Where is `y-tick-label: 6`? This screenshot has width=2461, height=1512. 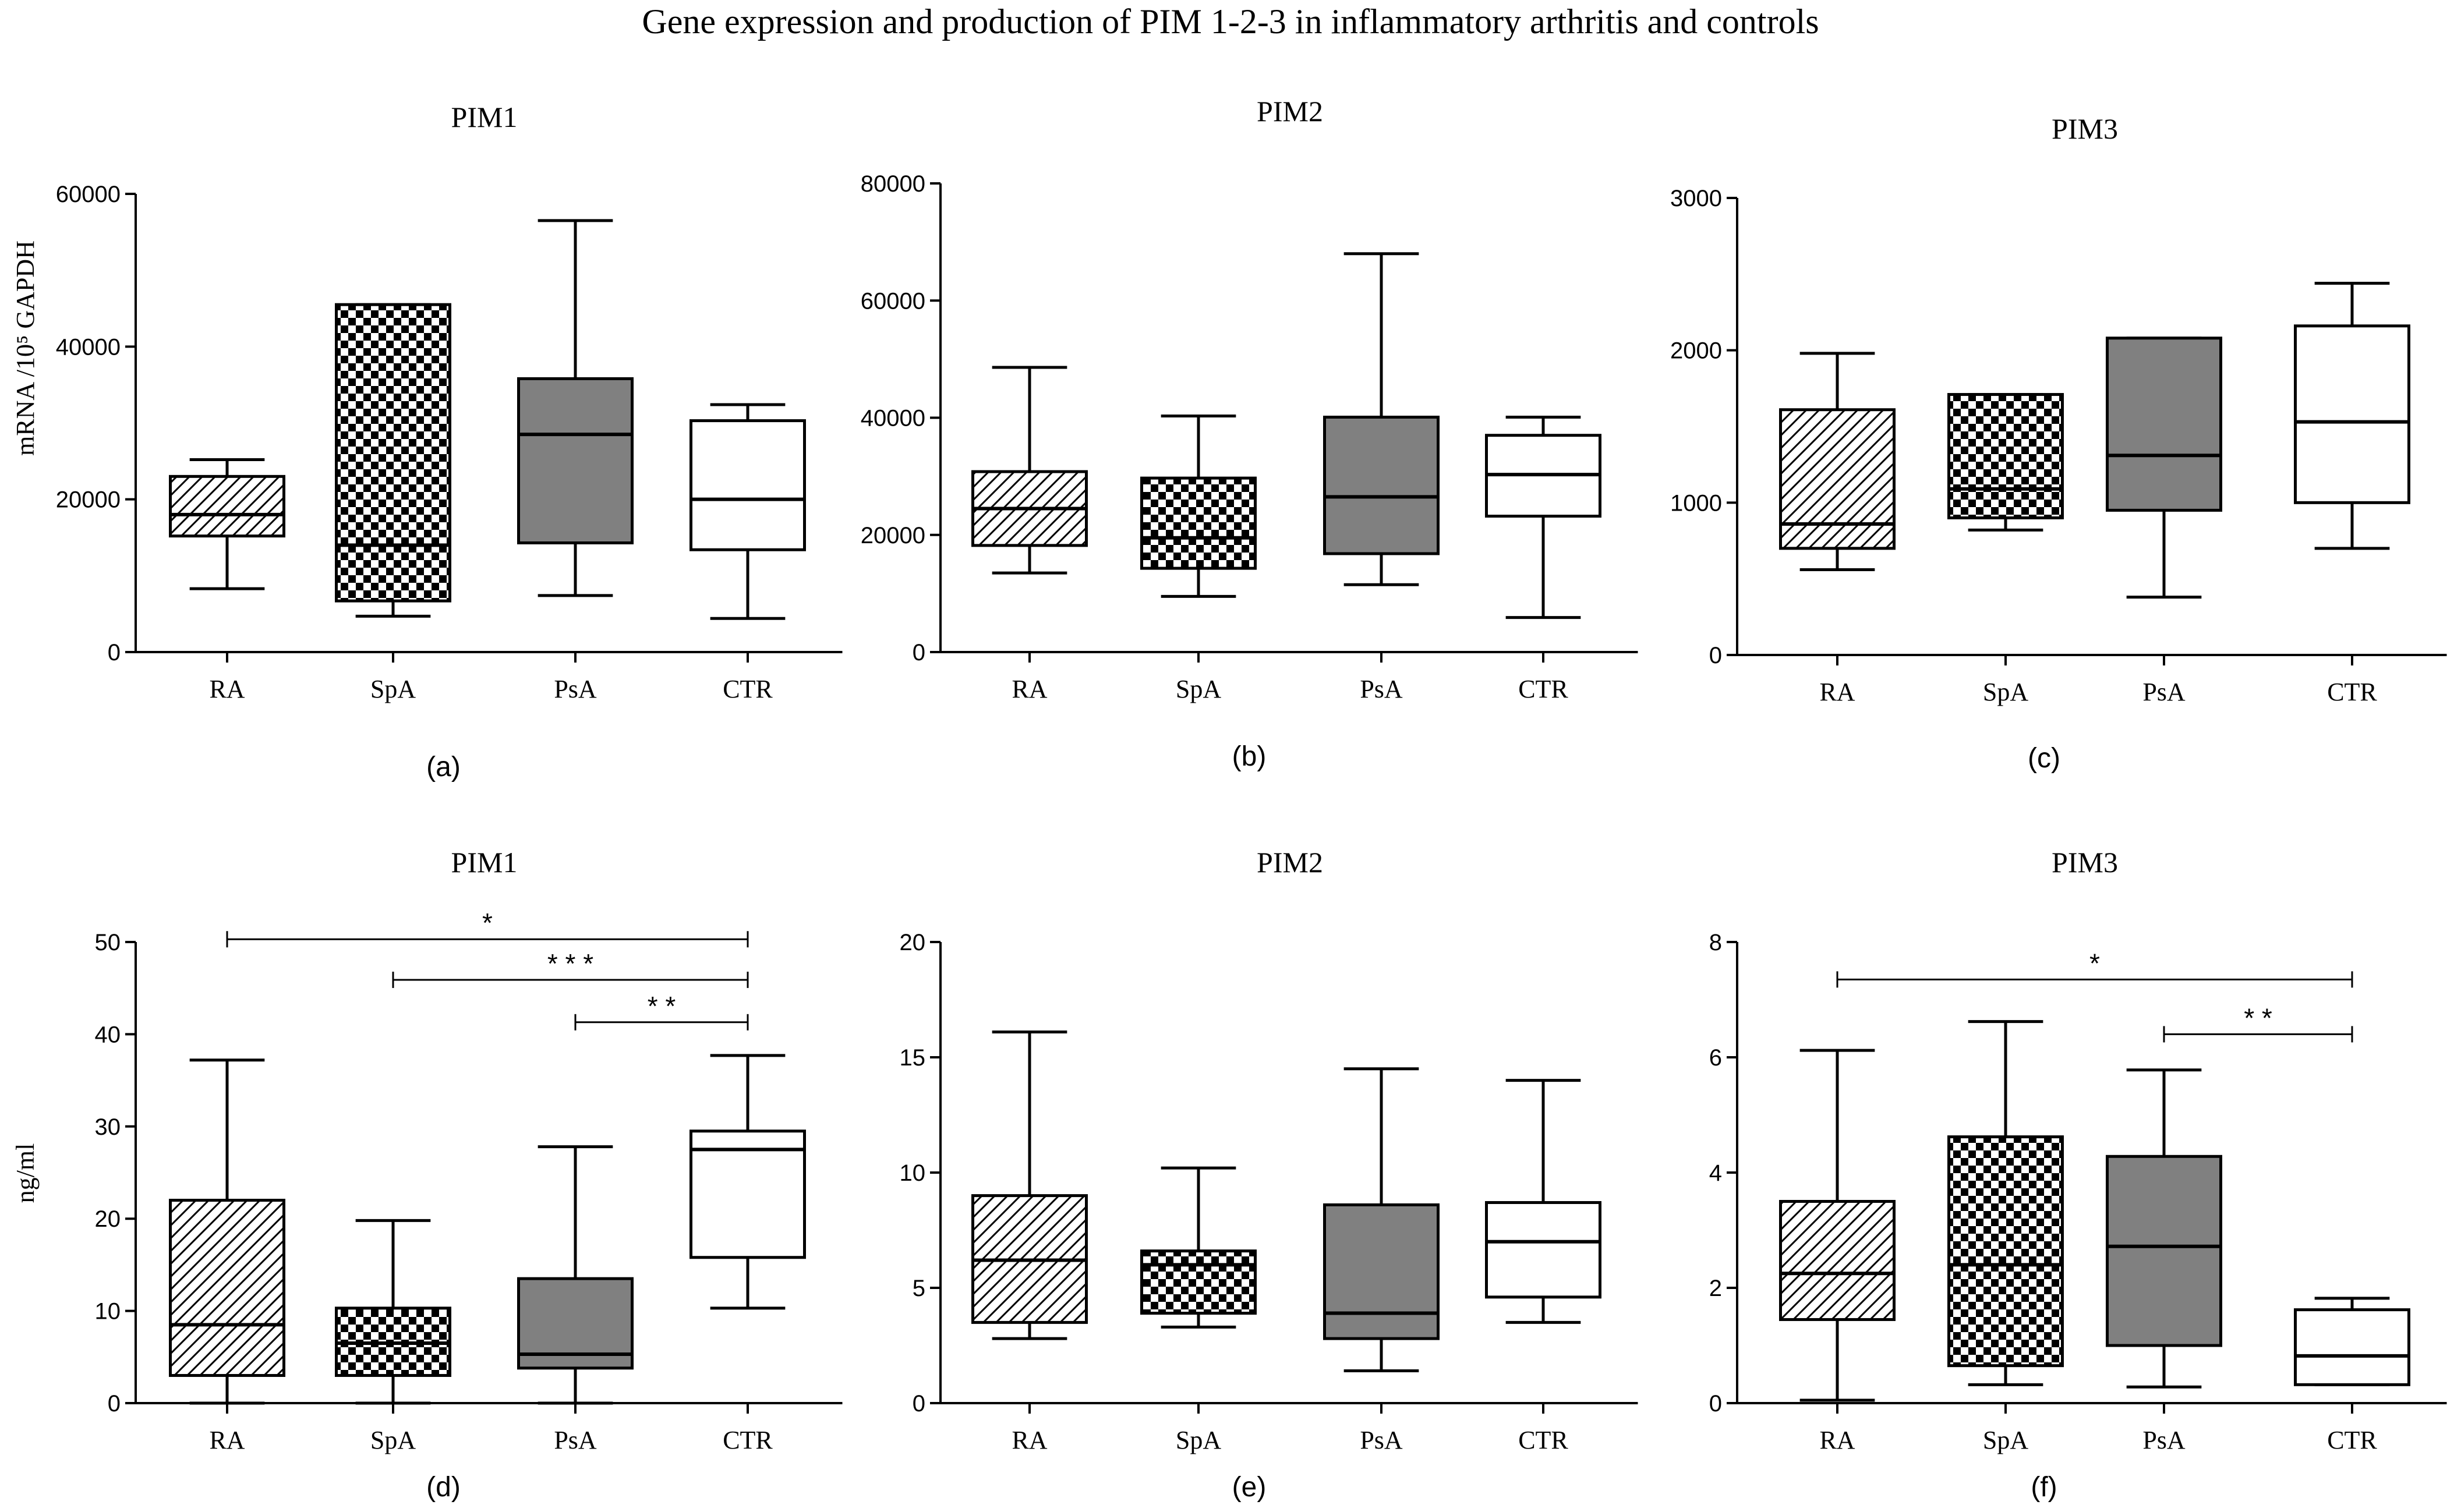 y-tick-label: 6 is located at coordinates (1715, 1058).